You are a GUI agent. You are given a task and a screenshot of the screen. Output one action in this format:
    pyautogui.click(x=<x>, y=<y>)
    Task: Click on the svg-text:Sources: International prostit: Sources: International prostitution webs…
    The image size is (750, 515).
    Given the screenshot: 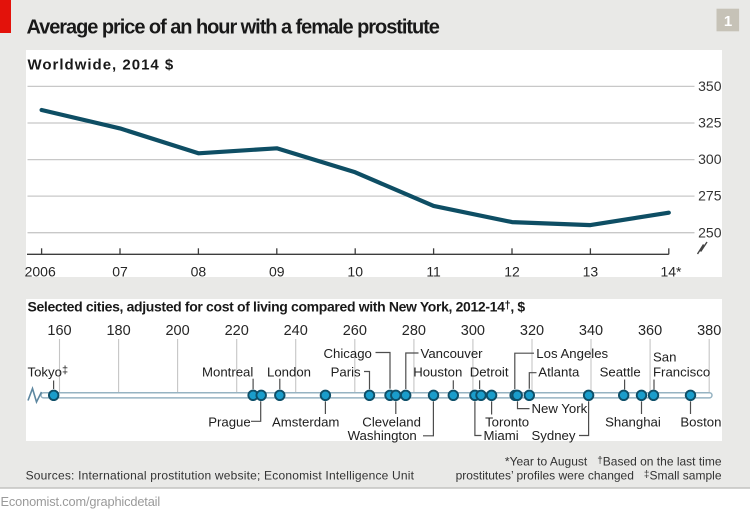 What is the action you would take?
    pyautogui.click(x=220, y=476)
    